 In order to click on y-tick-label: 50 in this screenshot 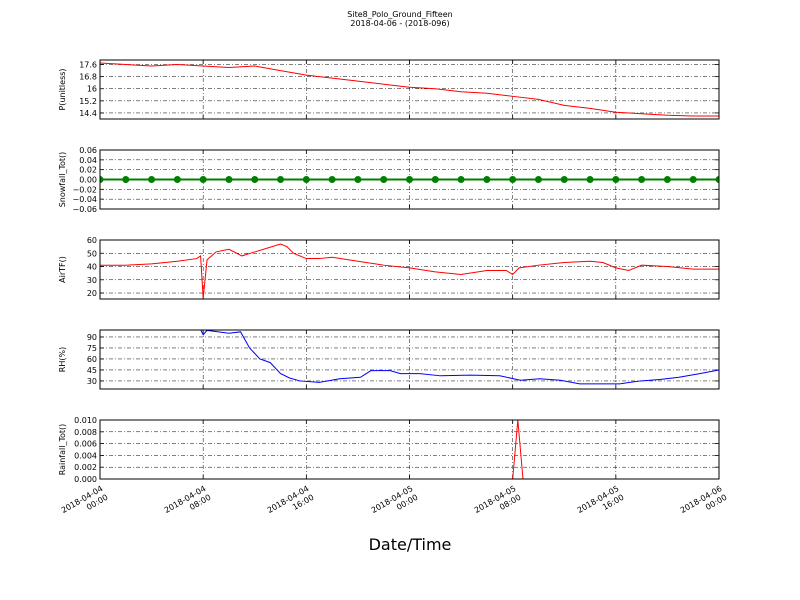, I will do `click(92, 253)`.